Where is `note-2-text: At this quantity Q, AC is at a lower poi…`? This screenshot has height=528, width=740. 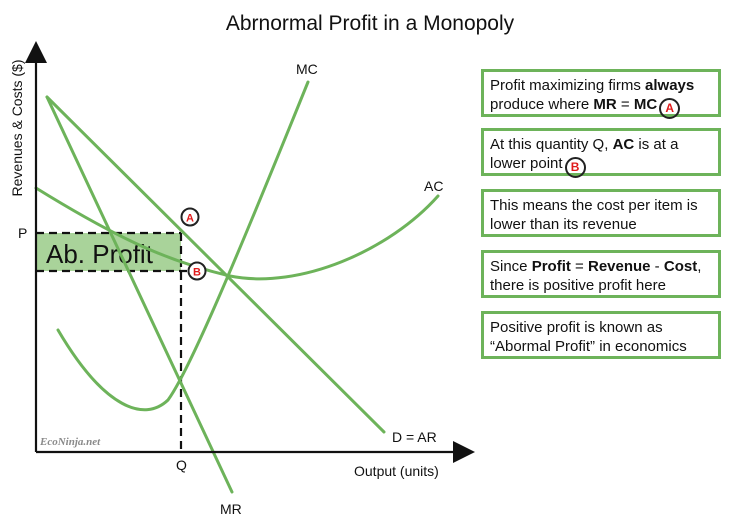 note-2-text: At this quantity Q, AC is at a lower poi… is located at coordinates (584, 157).